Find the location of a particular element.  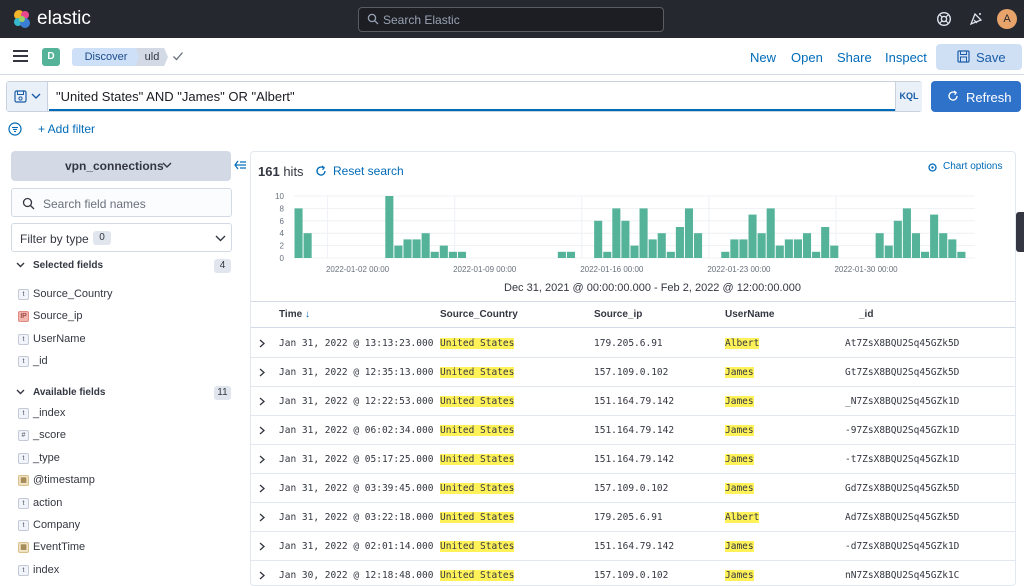

chevron-down-icon is located at coordinates (36, 96).